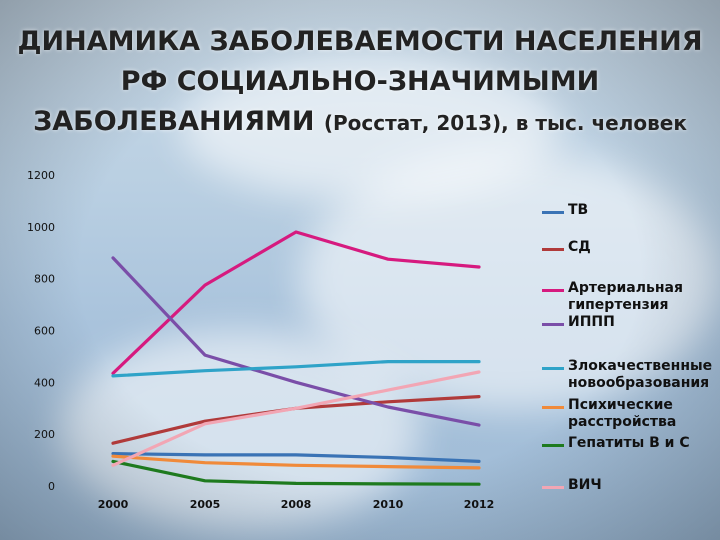 The width and height of the screenshot is (720, 540). I want to click on legend-label: ВИЧ, so click(585, 485).